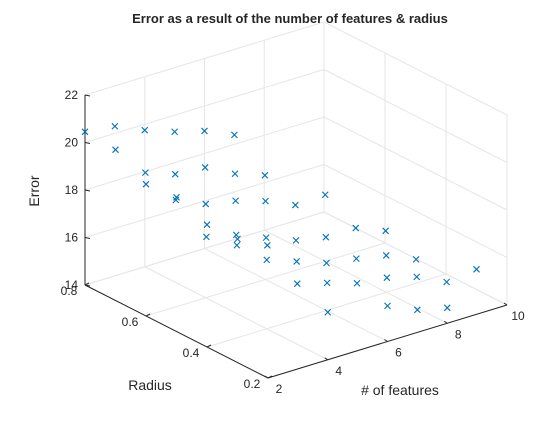 This screenshot has height=425, width=560. Describe the element at coordinates (34, 190) in the screenshot. I see `z-axis-label: Error` at that location.